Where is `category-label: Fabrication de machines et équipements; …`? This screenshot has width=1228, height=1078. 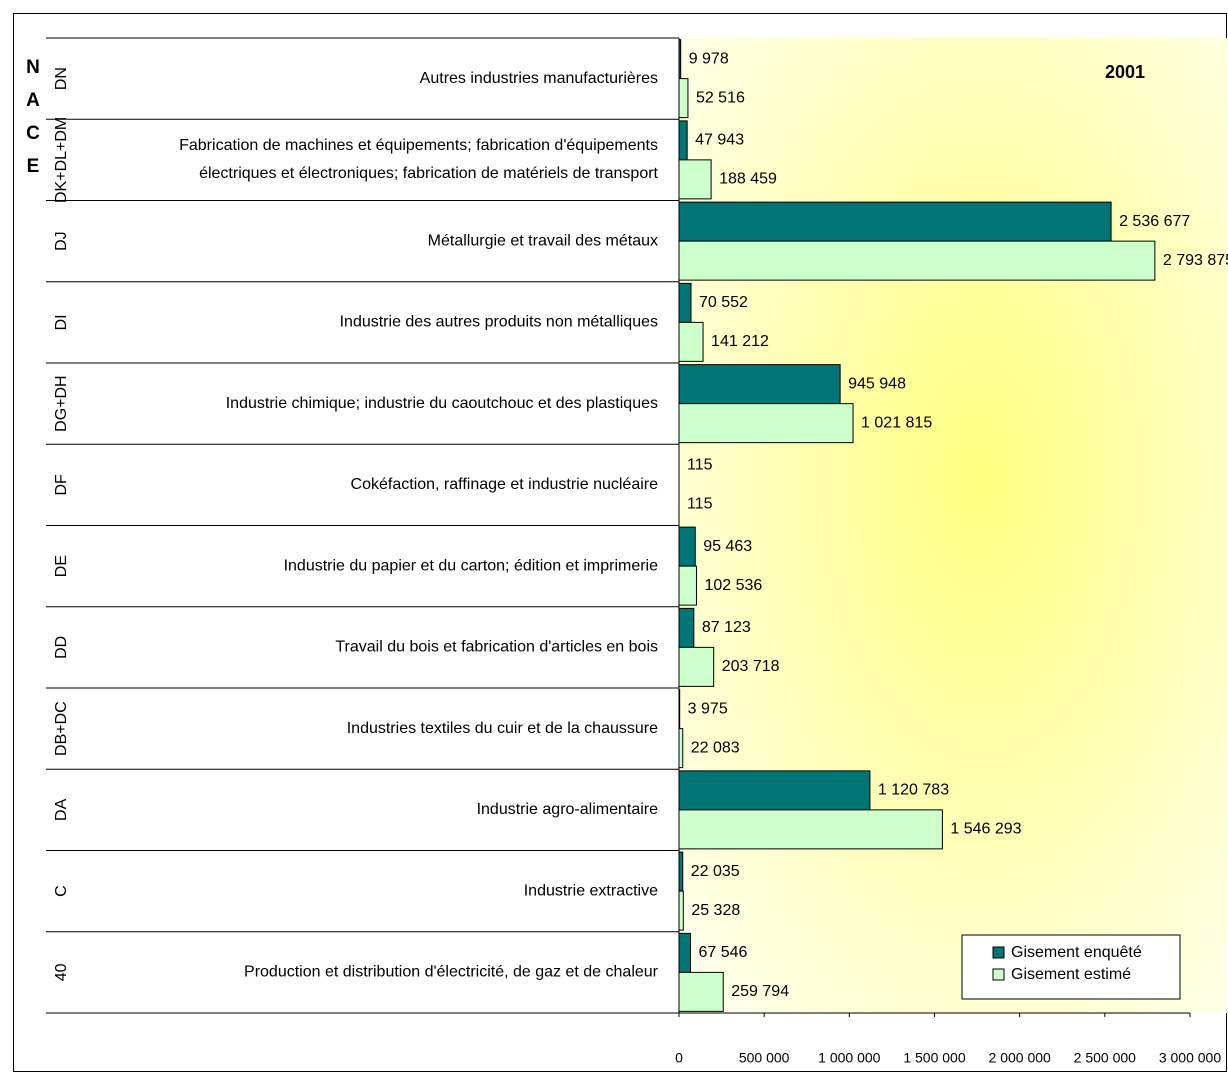
category-label: Fabrication de machines et équipements; … is located at coordinates (418, 145).